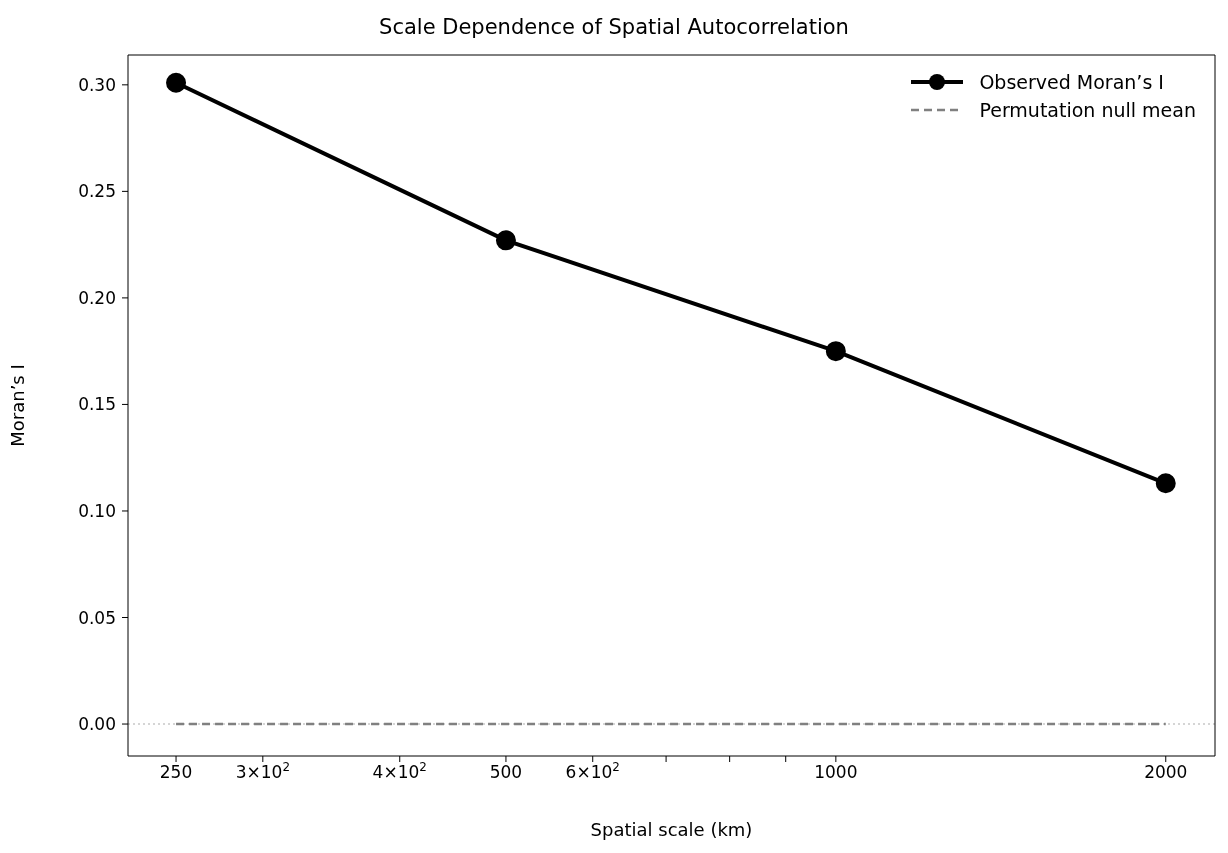  What do you see at coordinates (262, 771) in the screenshot?
I see `x-tick-label: 3×10$^{2}$` at bounding box center [262, 771].